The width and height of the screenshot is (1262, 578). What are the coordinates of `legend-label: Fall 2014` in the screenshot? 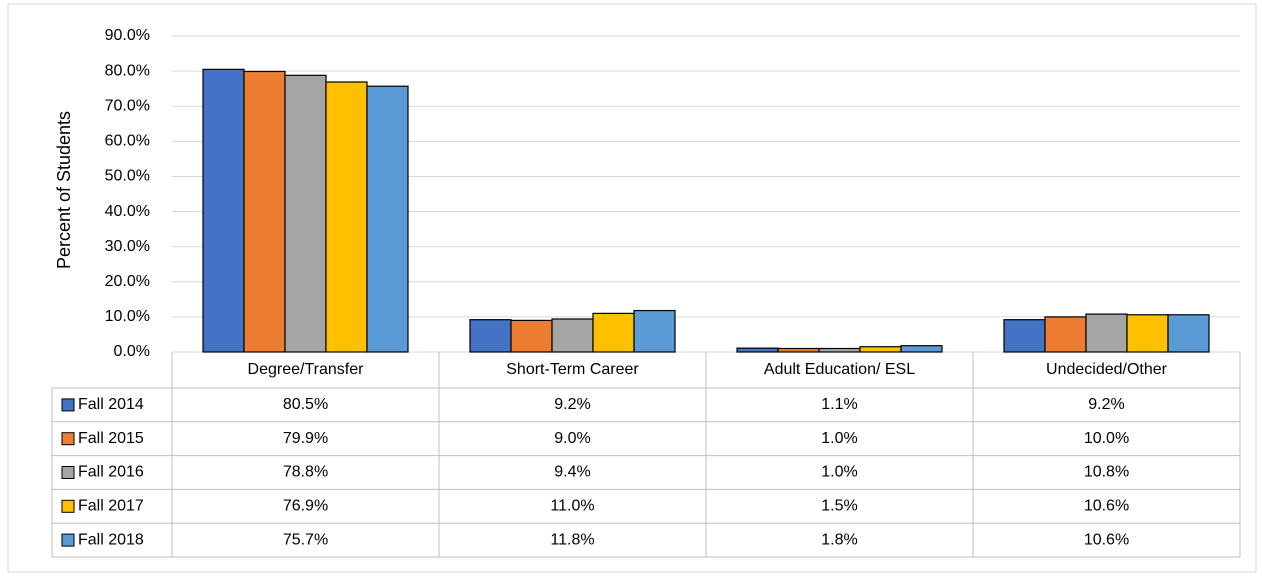 It's located at (111, 404).